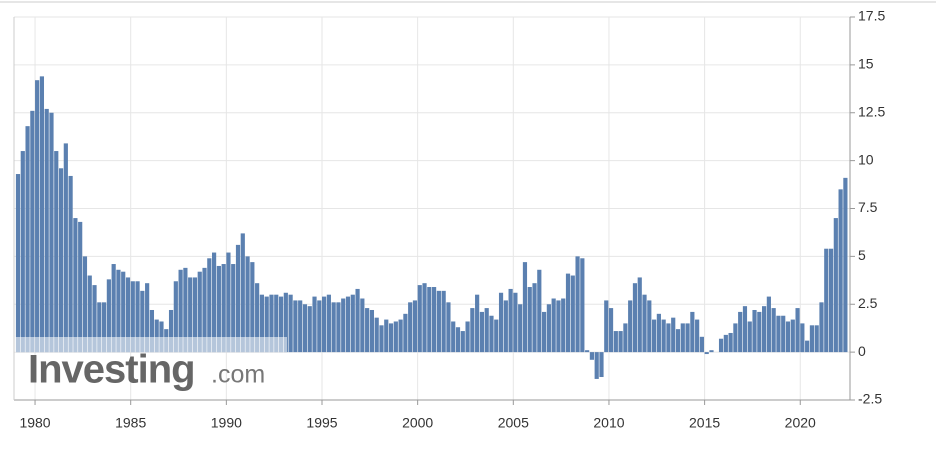 The image size is (936, 462). I want to click on y-tick-label: 10, so click(866, 159).